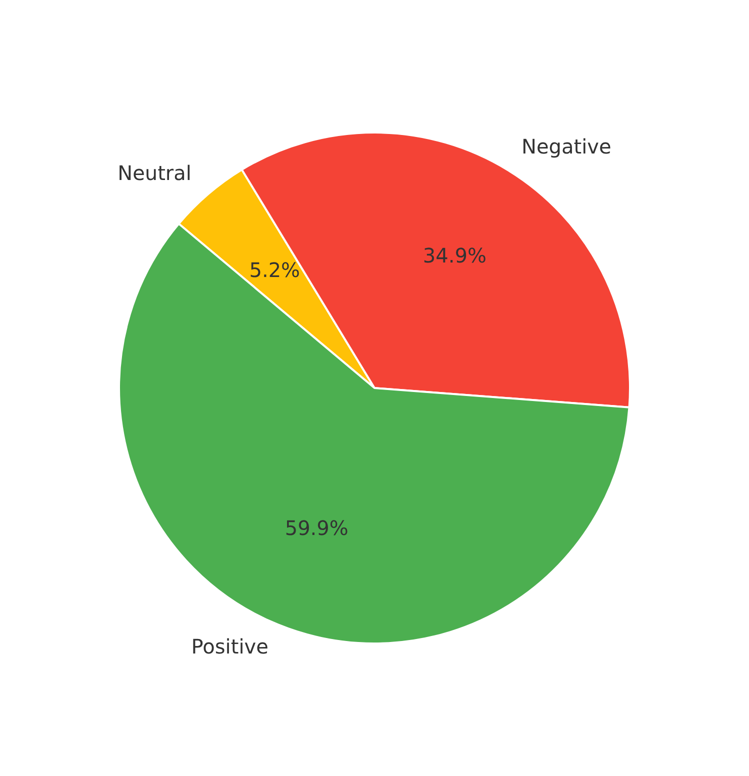 The height and width of the screenshot is (776, 749). What do you see at coordinates (155, 172) in the screenshot?
I see `slice-label: Neutral` at bounding box center [155, 172].